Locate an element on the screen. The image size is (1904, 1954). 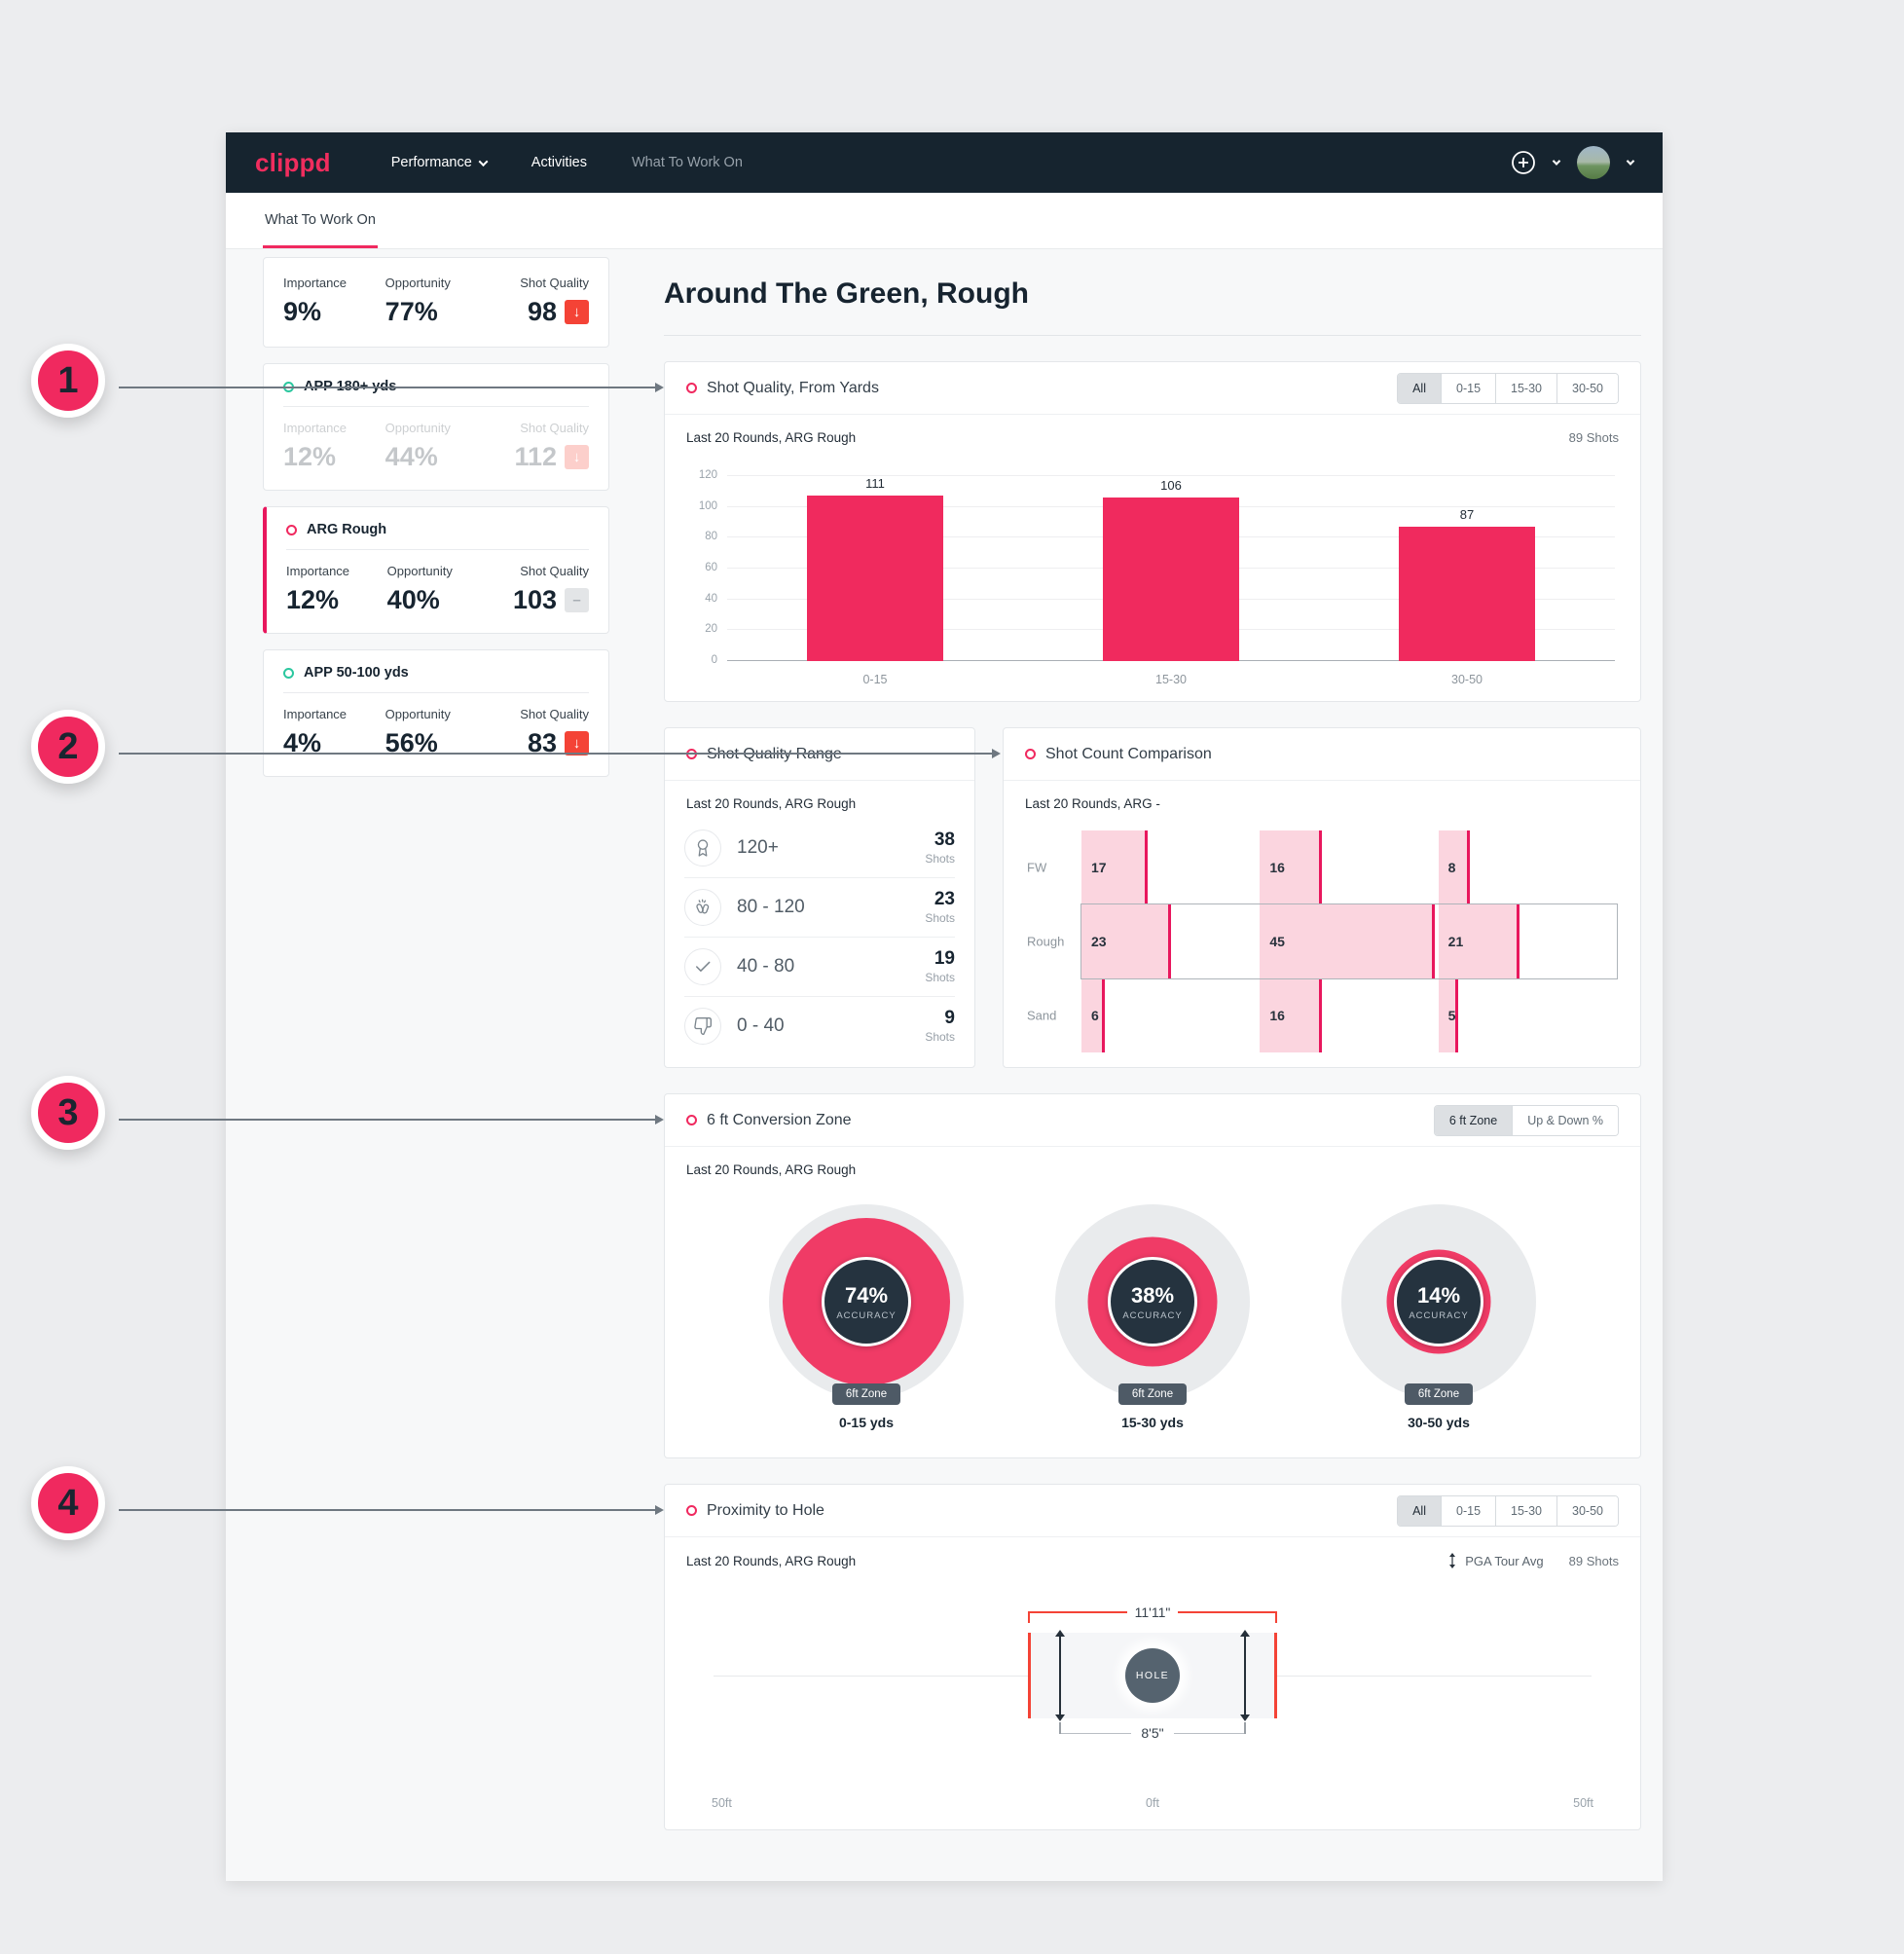
avatar is located at coordinates (1593, 162).